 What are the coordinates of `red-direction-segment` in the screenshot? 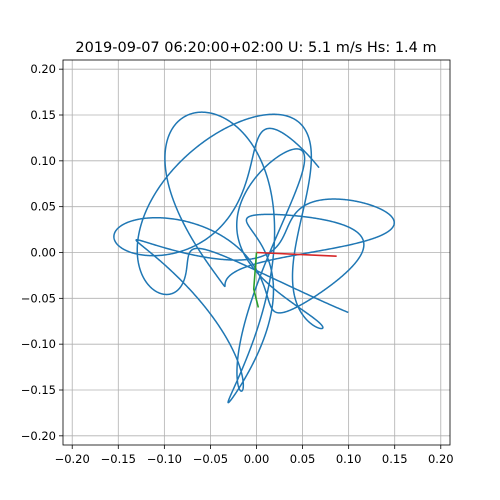 It's located at (296, 254).